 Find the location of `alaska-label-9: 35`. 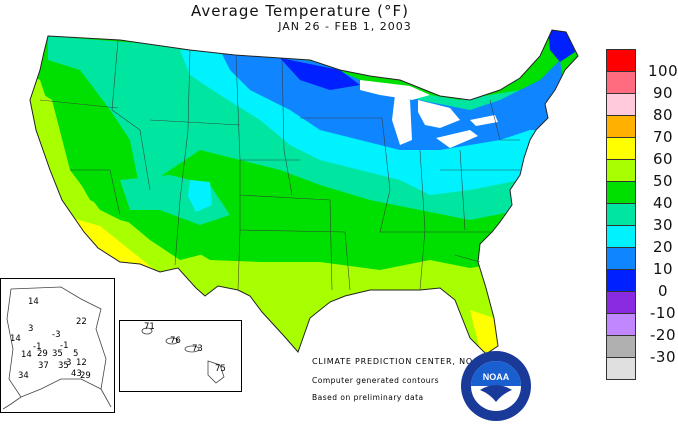

alaska-label-9: 35 is located at coordinates (57, 354).